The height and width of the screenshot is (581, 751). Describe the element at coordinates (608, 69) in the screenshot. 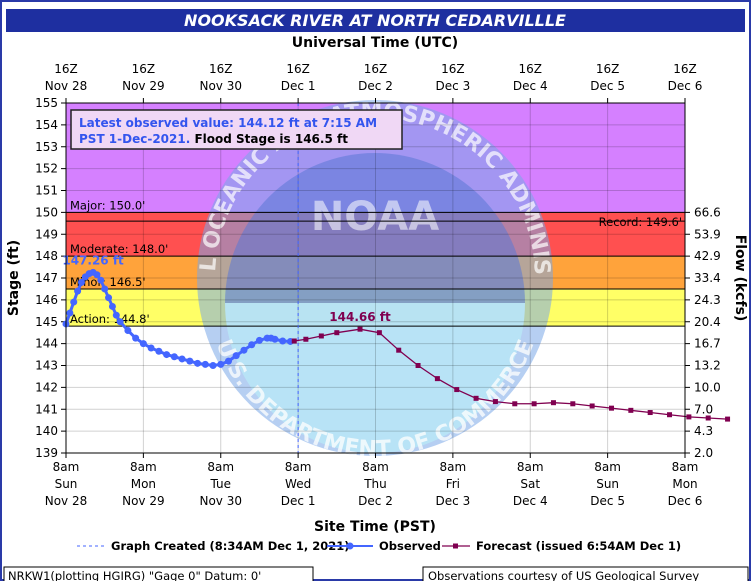

I see `x-top-hour-7: 16Z` at that location.